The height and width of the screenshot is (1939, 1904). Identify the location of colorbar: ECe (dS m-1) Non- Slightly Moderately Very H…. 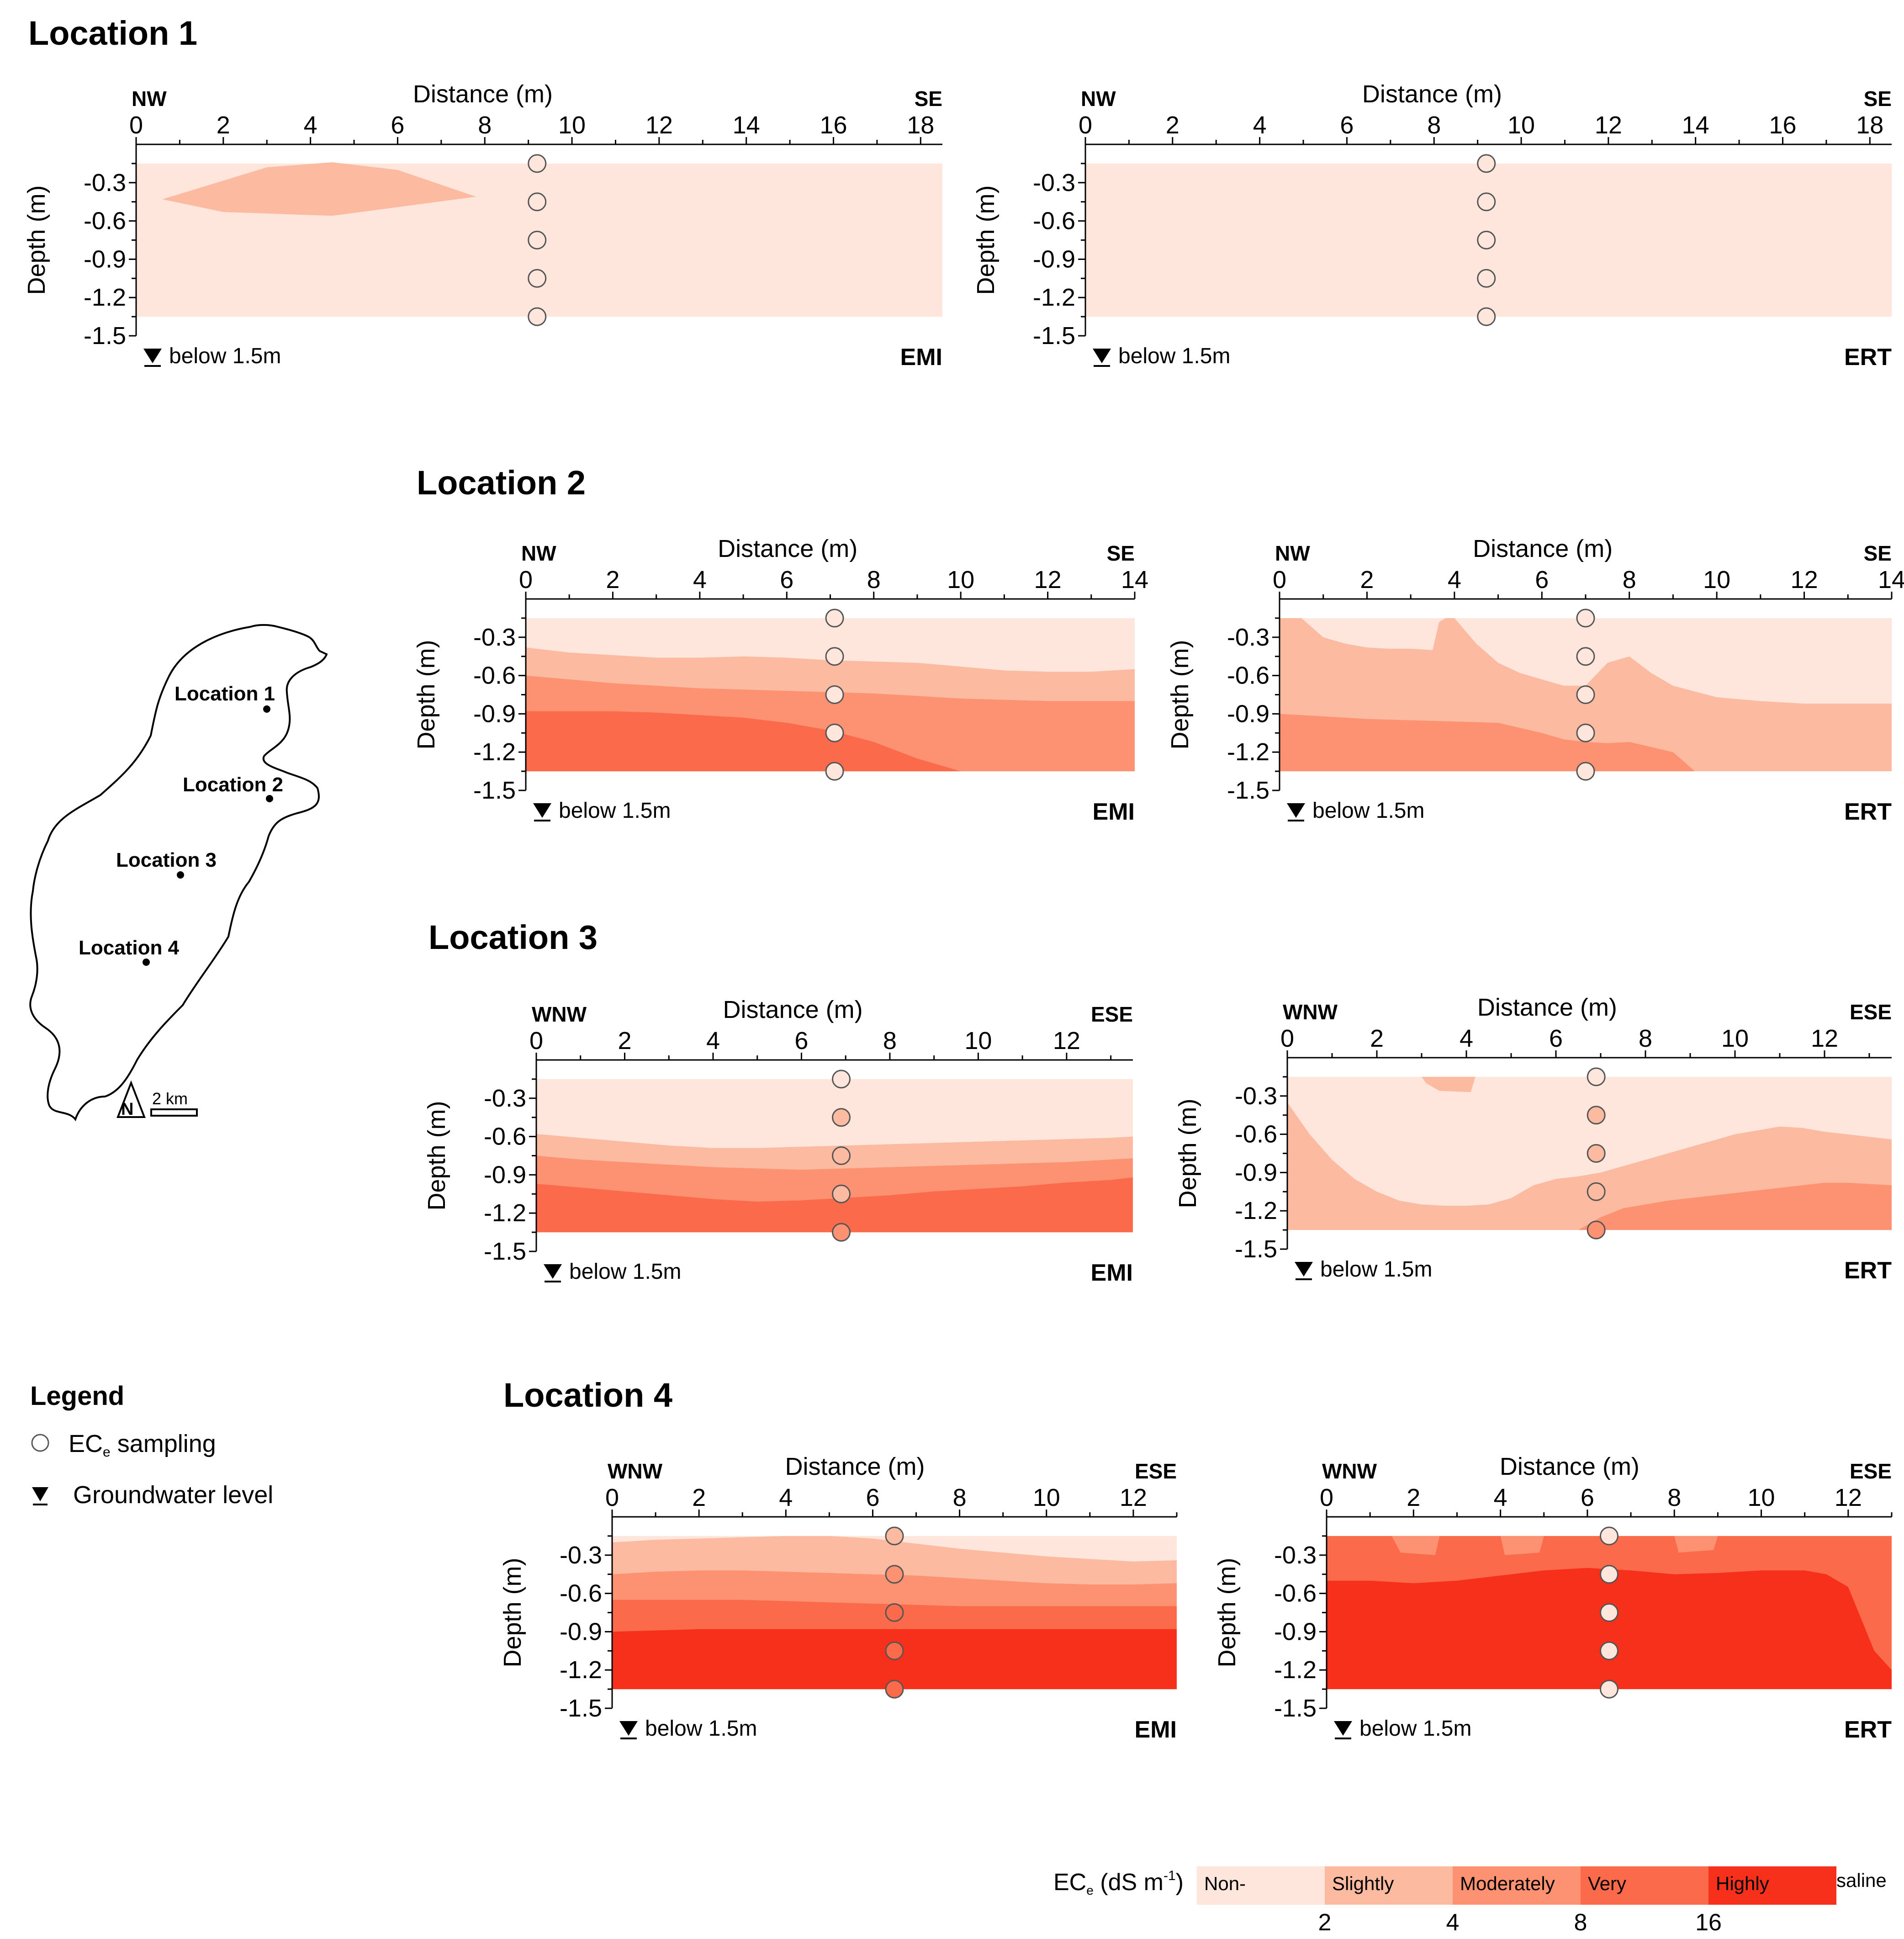
(1470, 1901).